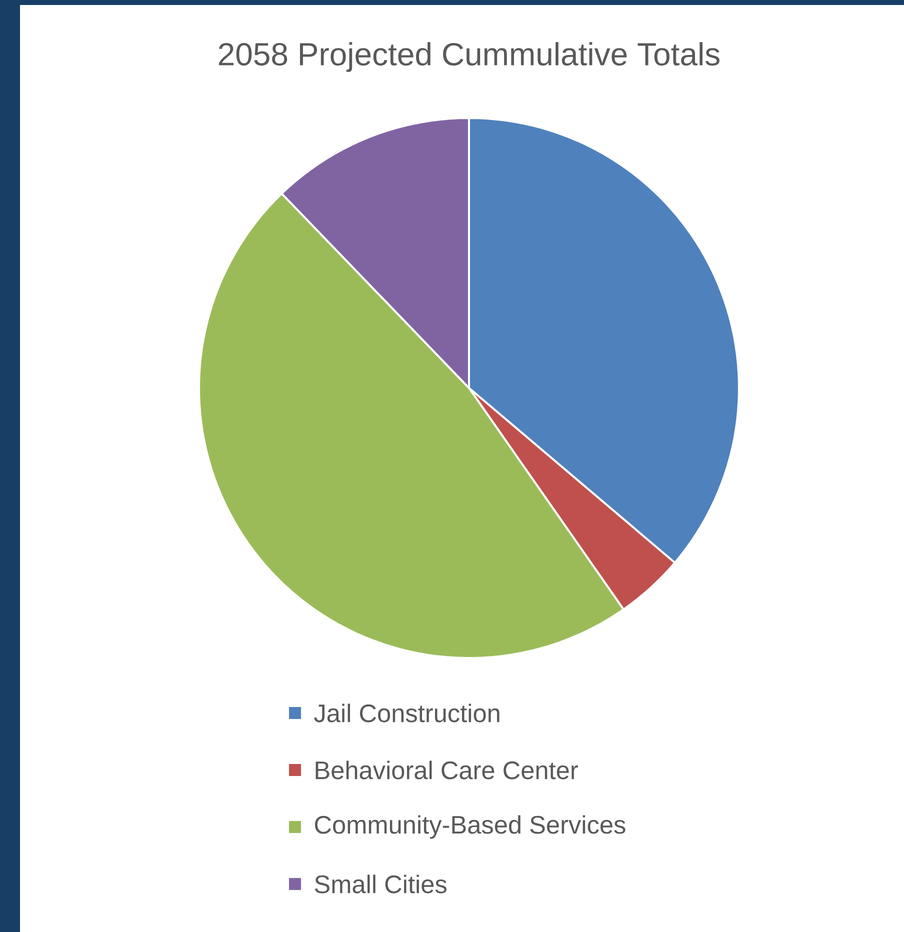 The height and width of the screenshot is (932, 904). I want to click on legend-label: Small Cities, so click(380, 884).